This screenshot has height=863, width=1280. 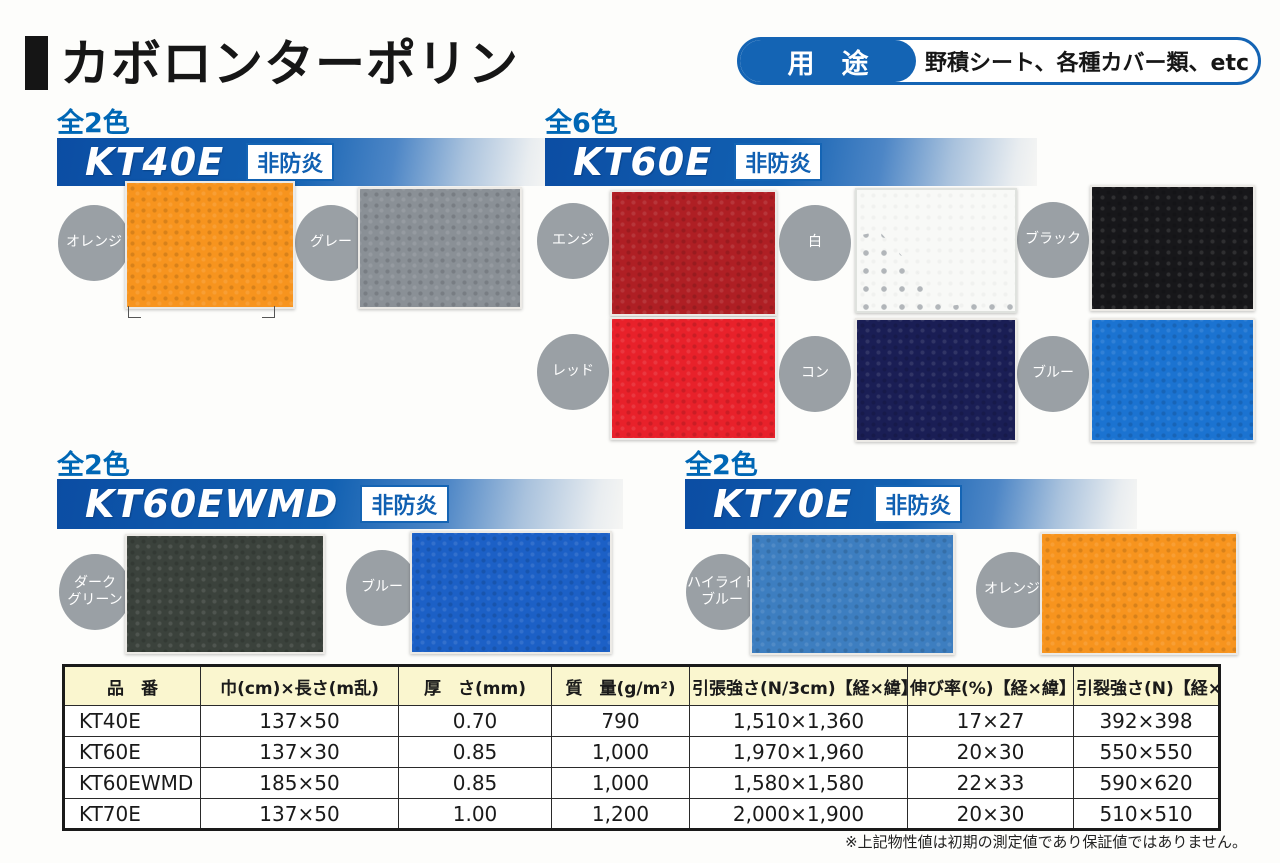 I want to click on usage-badge: 用 途 野積シート、各種カバー類、etc, so click(x=999, y=61).